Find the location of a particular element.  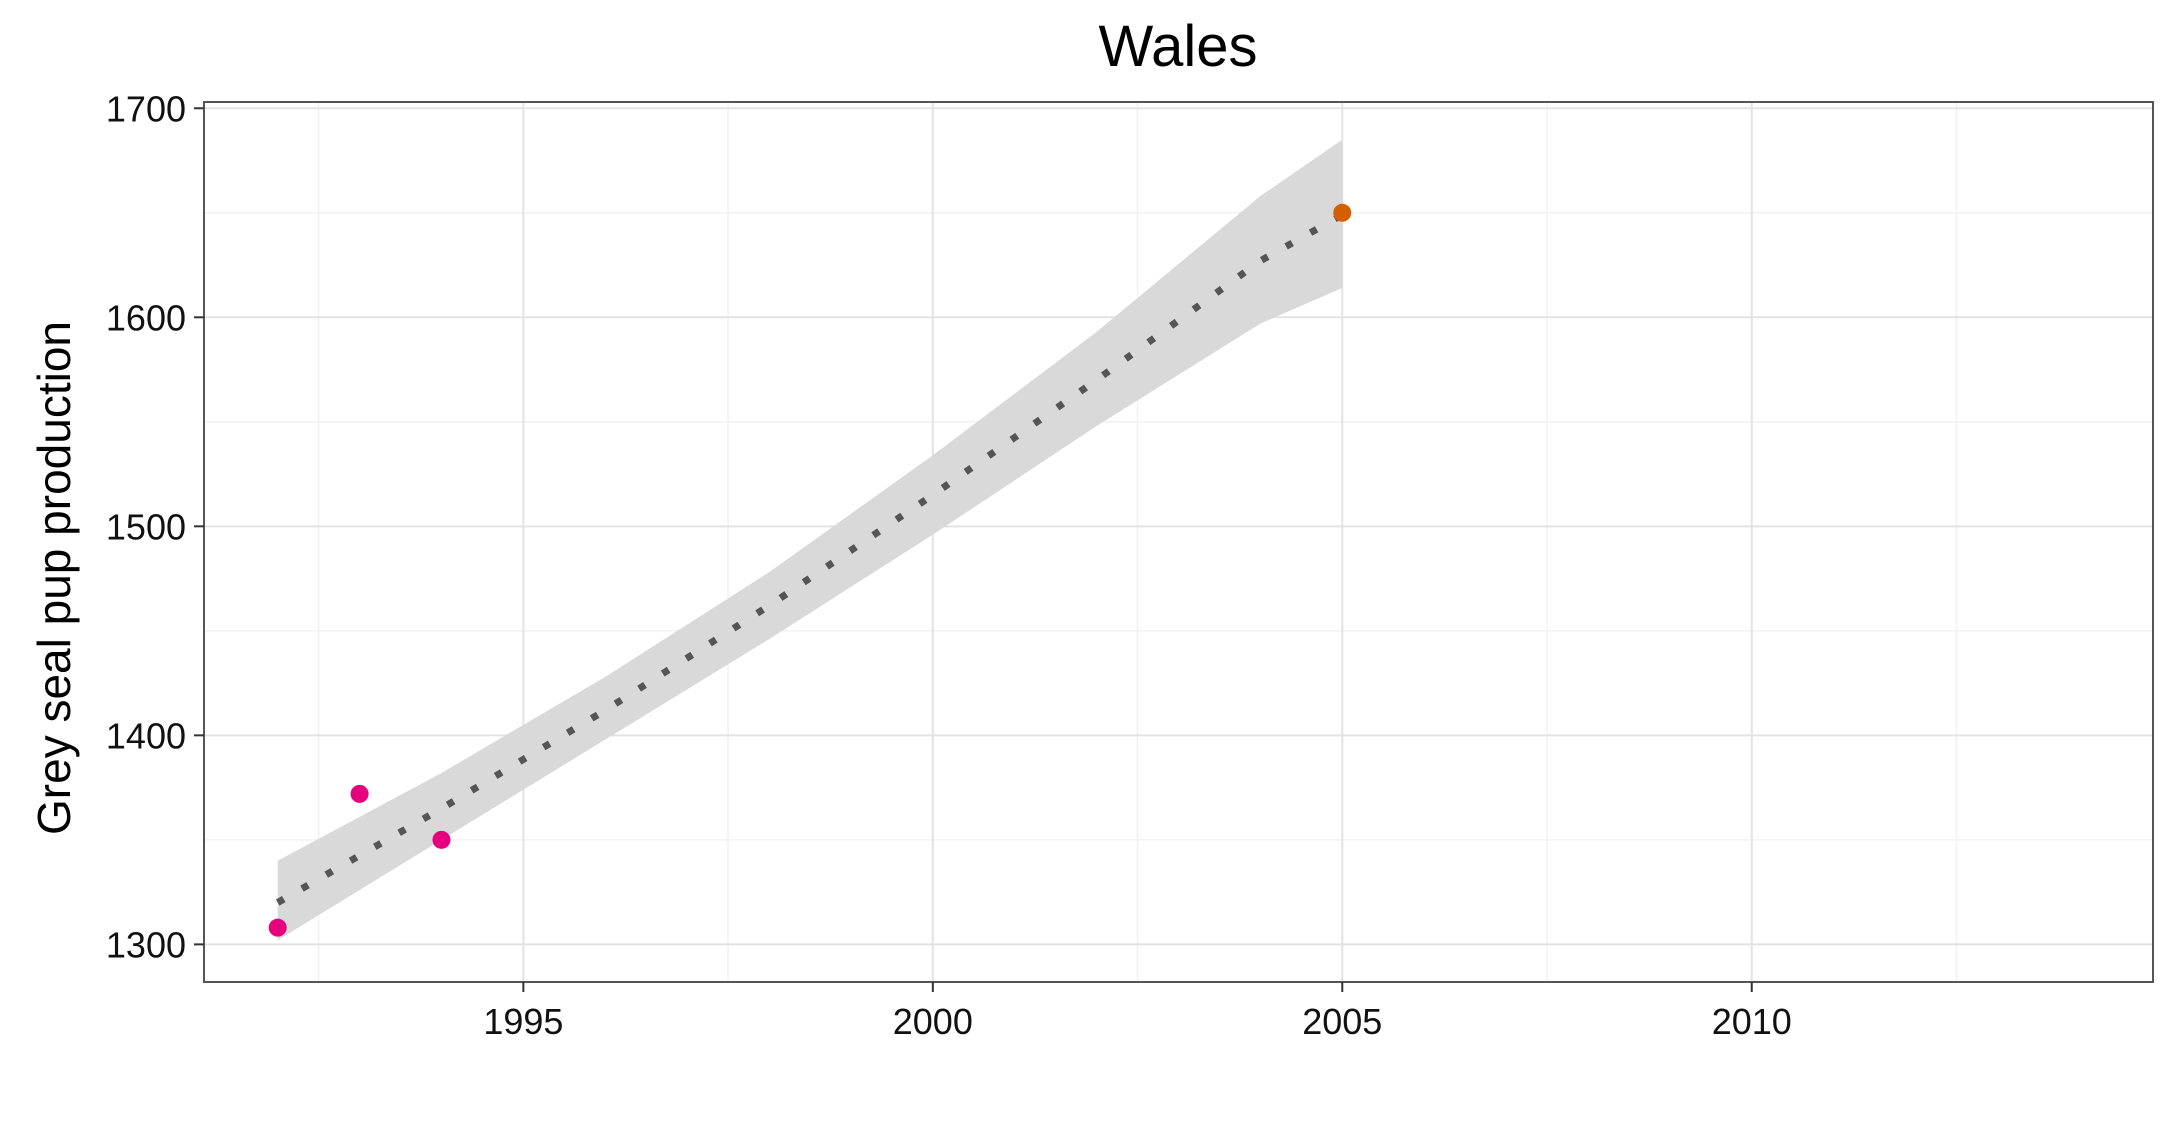

y-tick-label: 1500 is located at coordinates (146, 526).